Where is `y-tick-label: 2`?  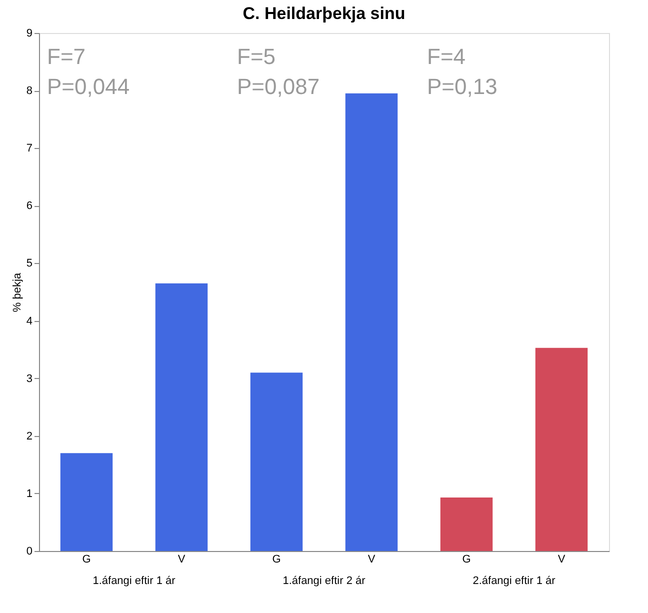 y-tick-label: 2 is located at coordinates (29, 436).